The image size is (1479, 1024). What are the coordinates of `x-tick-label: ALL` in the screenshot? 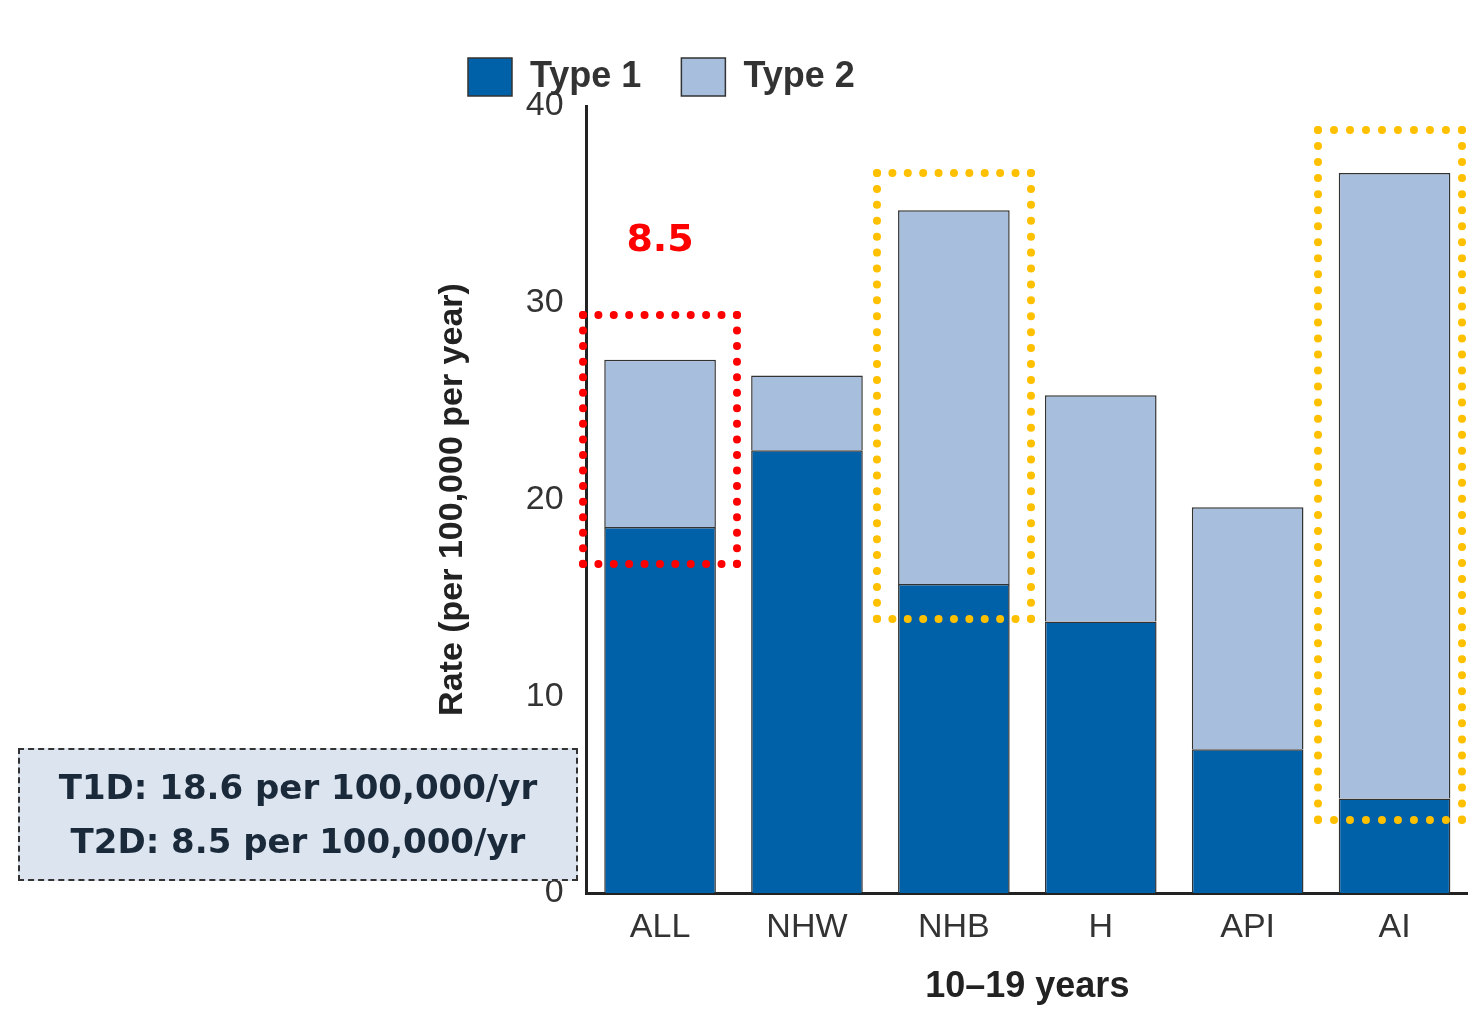 It's located at (660, 924).